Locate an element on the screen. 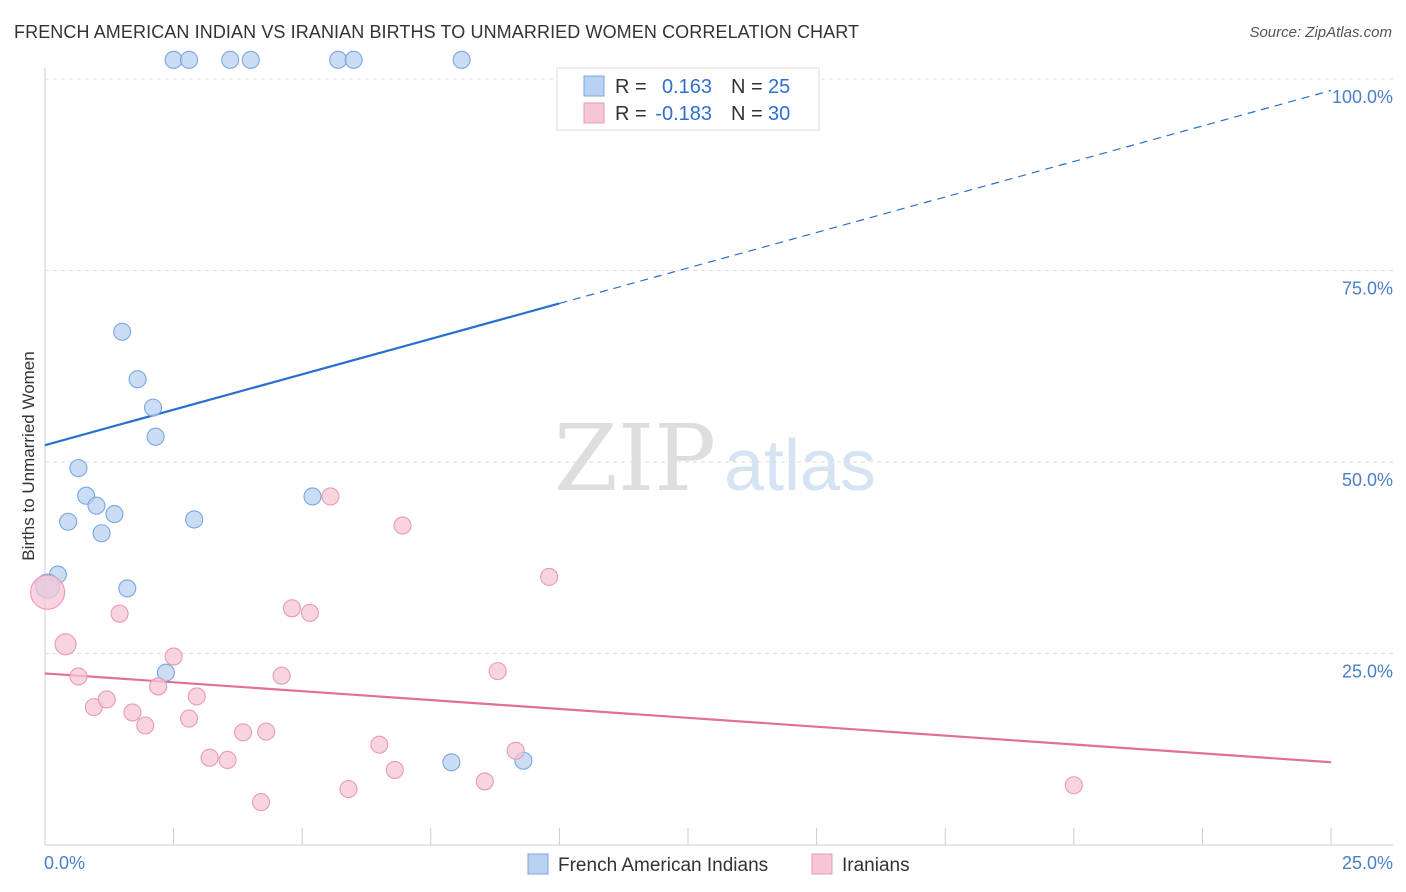 The height and width of the screenshot is (892, 1406). trend-line-french-american-indians-extension is located at coordinates (945, 197).